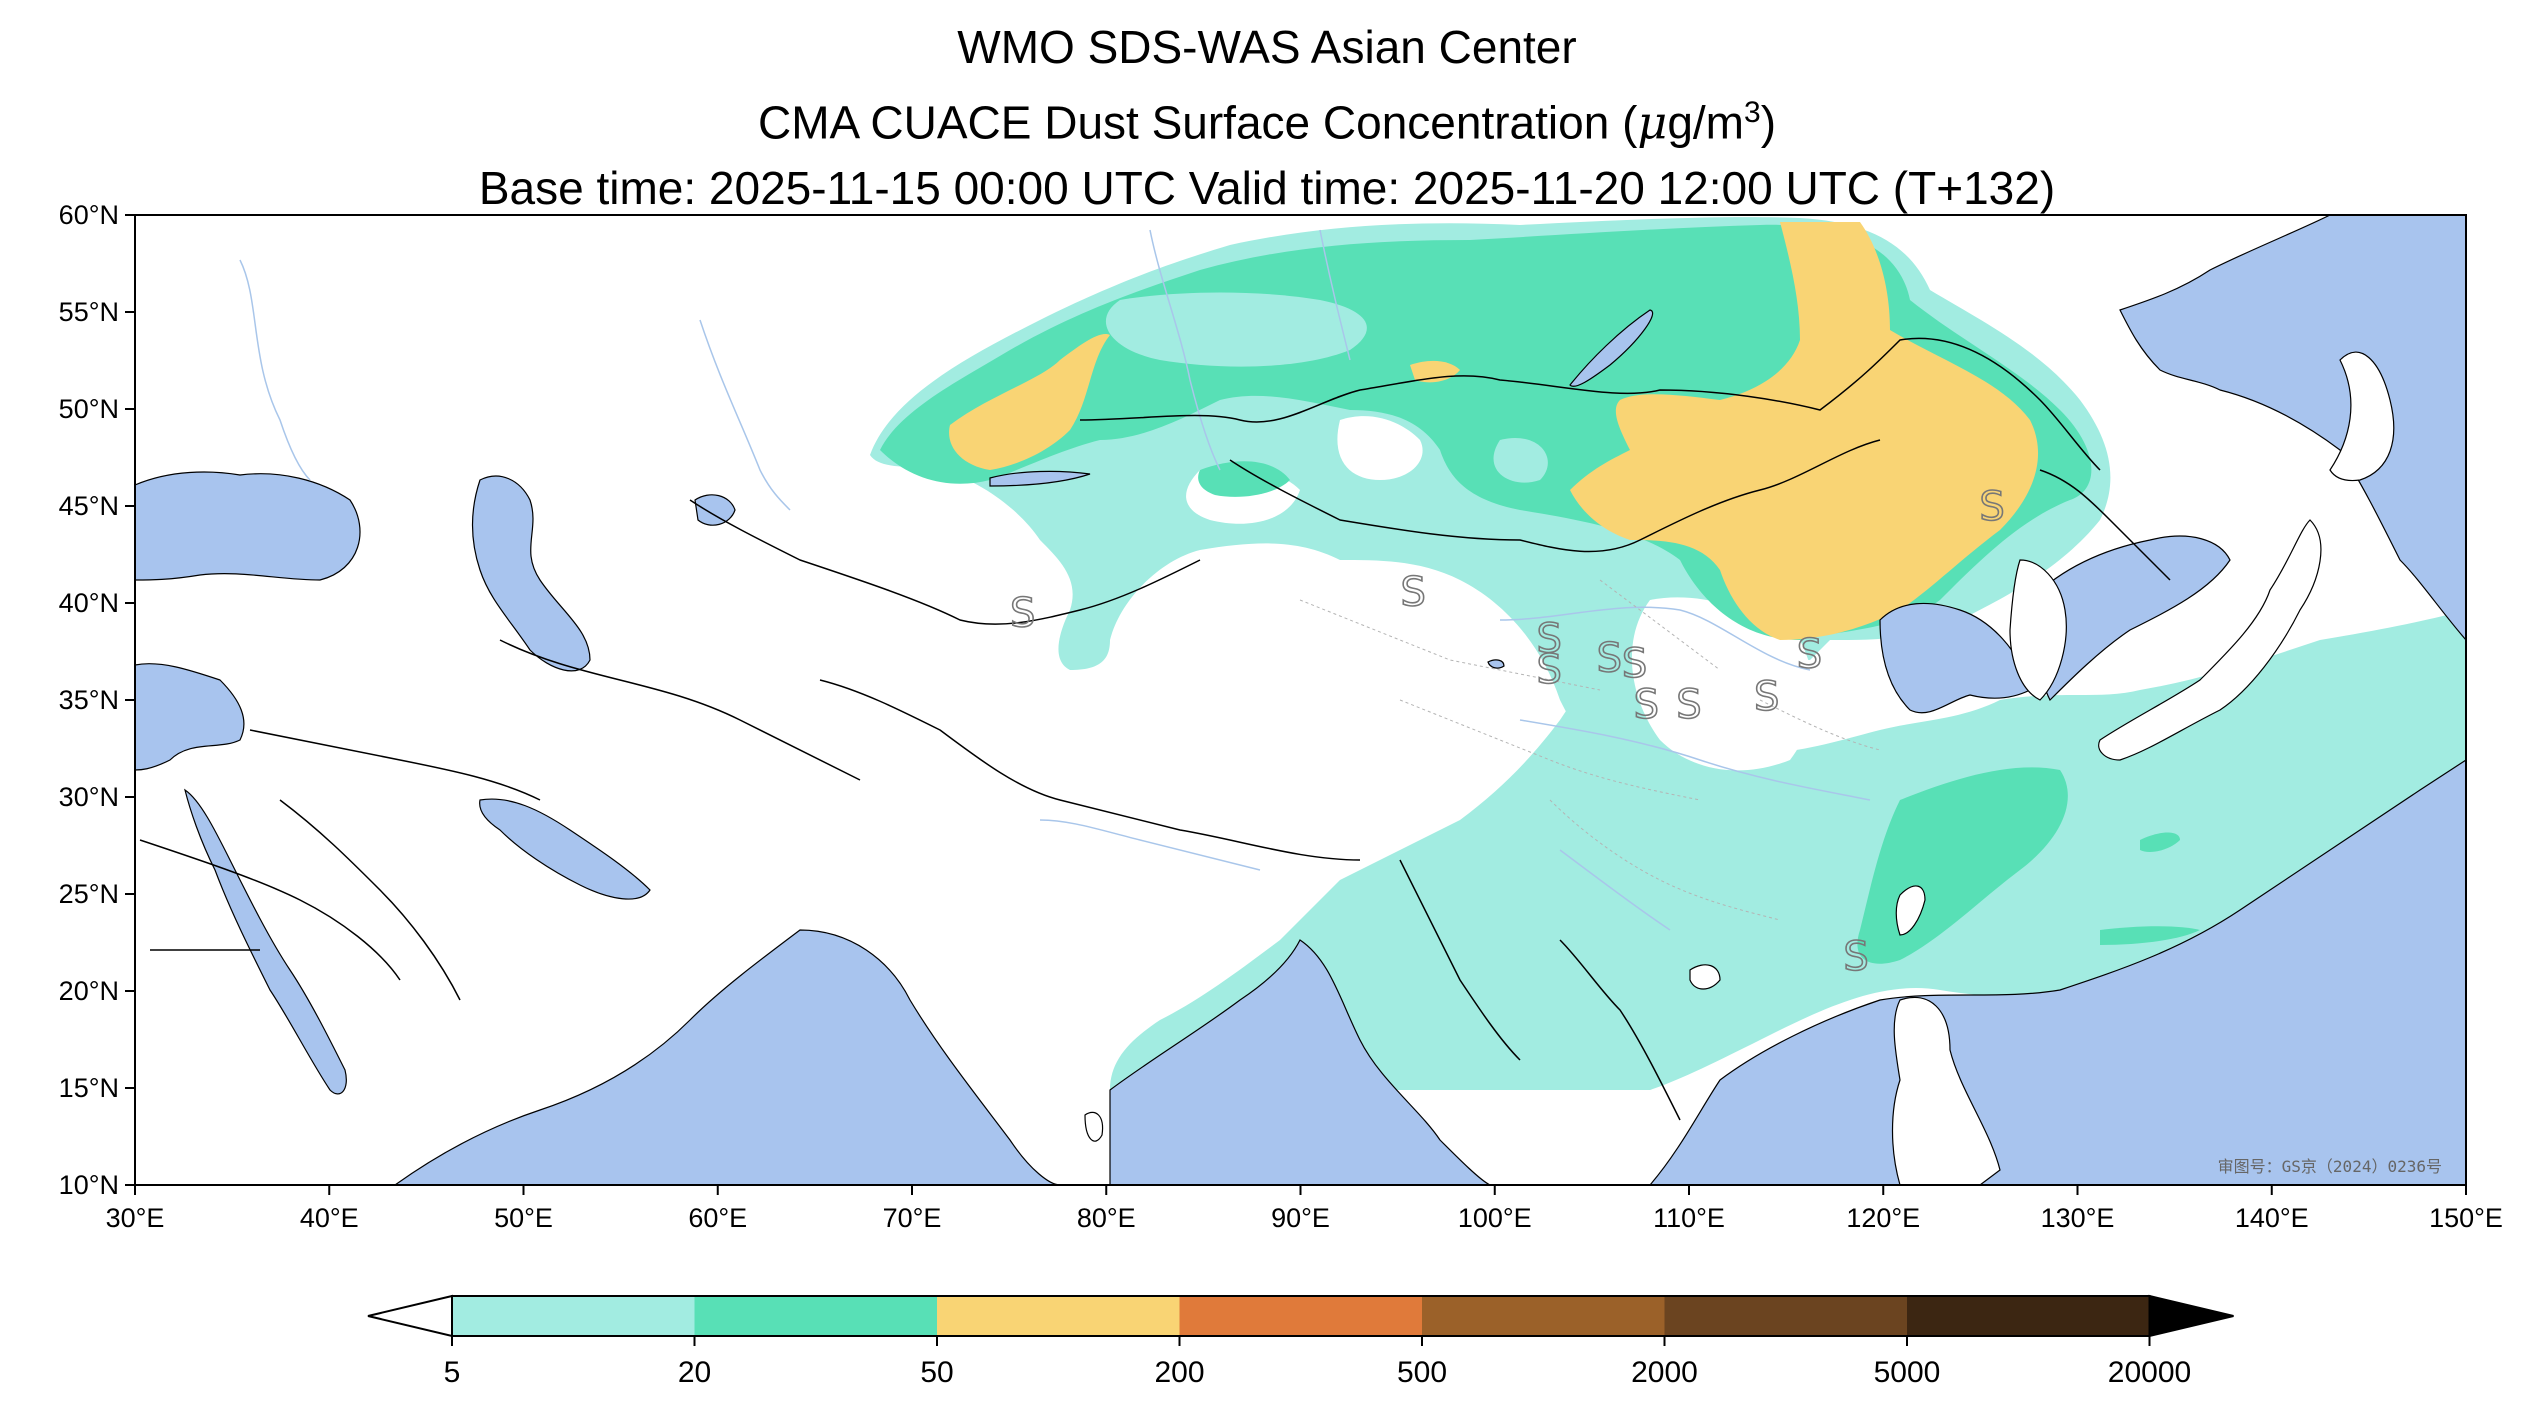  Describe the element at coordinates (89, 797) in the screenshot. I see `lat-tick-label: 30°N` at that location.